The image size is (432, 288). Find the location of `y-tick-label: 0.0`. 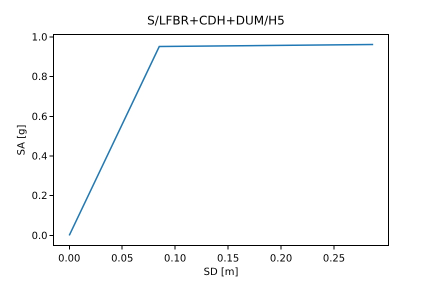

y-tick-label: 0.0 is located at coordinates (40, 236).